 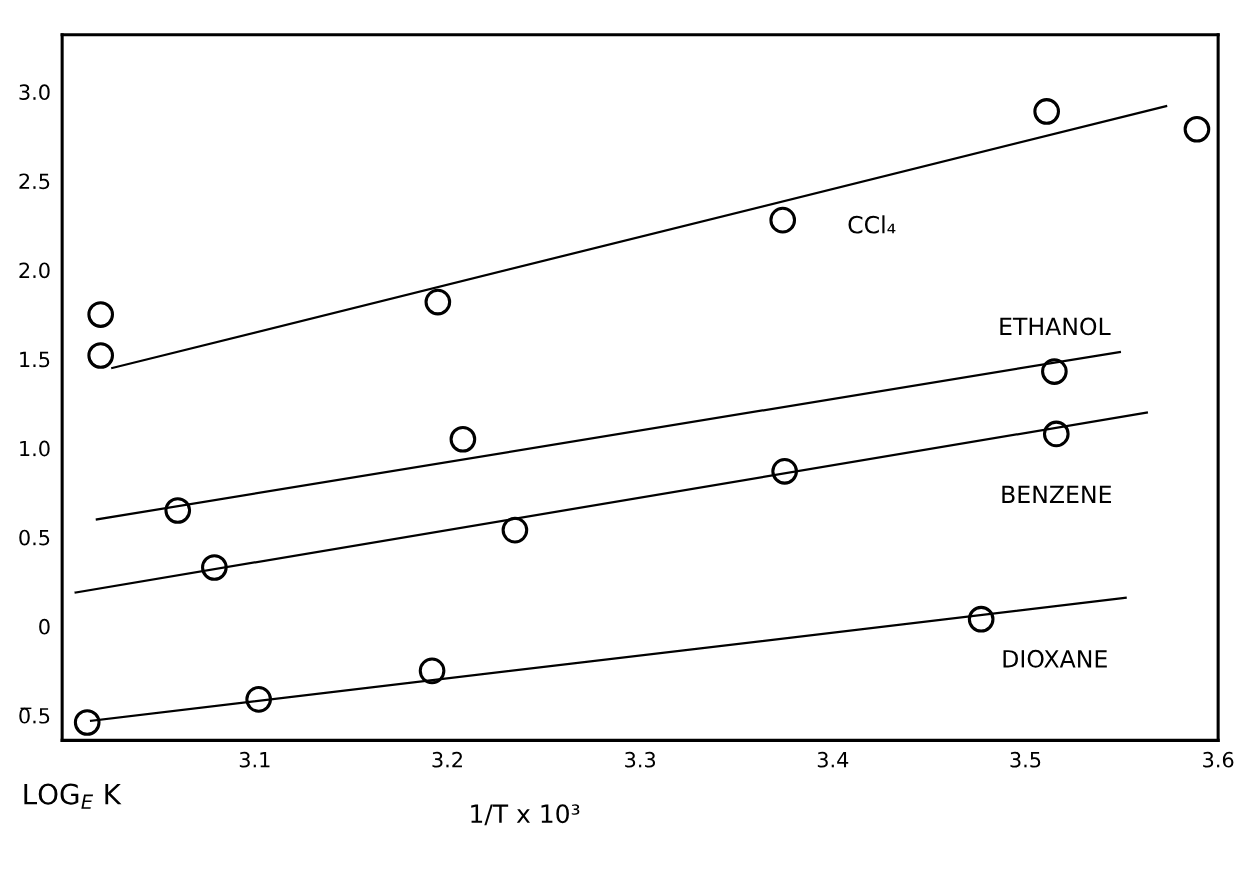 I want to click on x-tick-label: 3.5, so click(x=1025, y=759).